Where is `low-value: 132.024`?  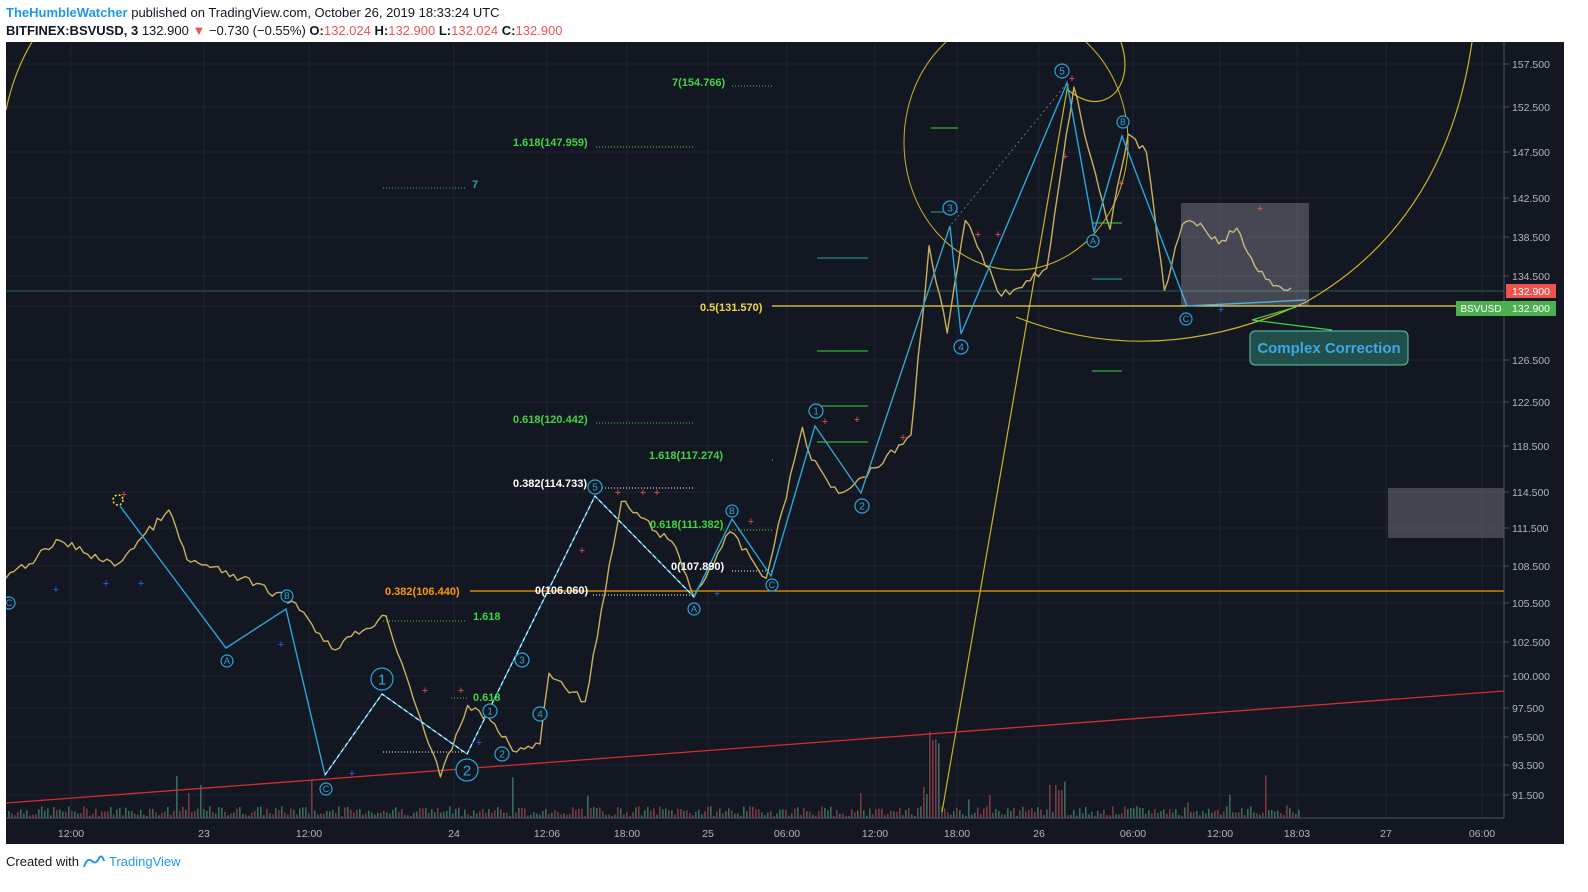 low-value: 132.024 is located at coordinates (475, 30).